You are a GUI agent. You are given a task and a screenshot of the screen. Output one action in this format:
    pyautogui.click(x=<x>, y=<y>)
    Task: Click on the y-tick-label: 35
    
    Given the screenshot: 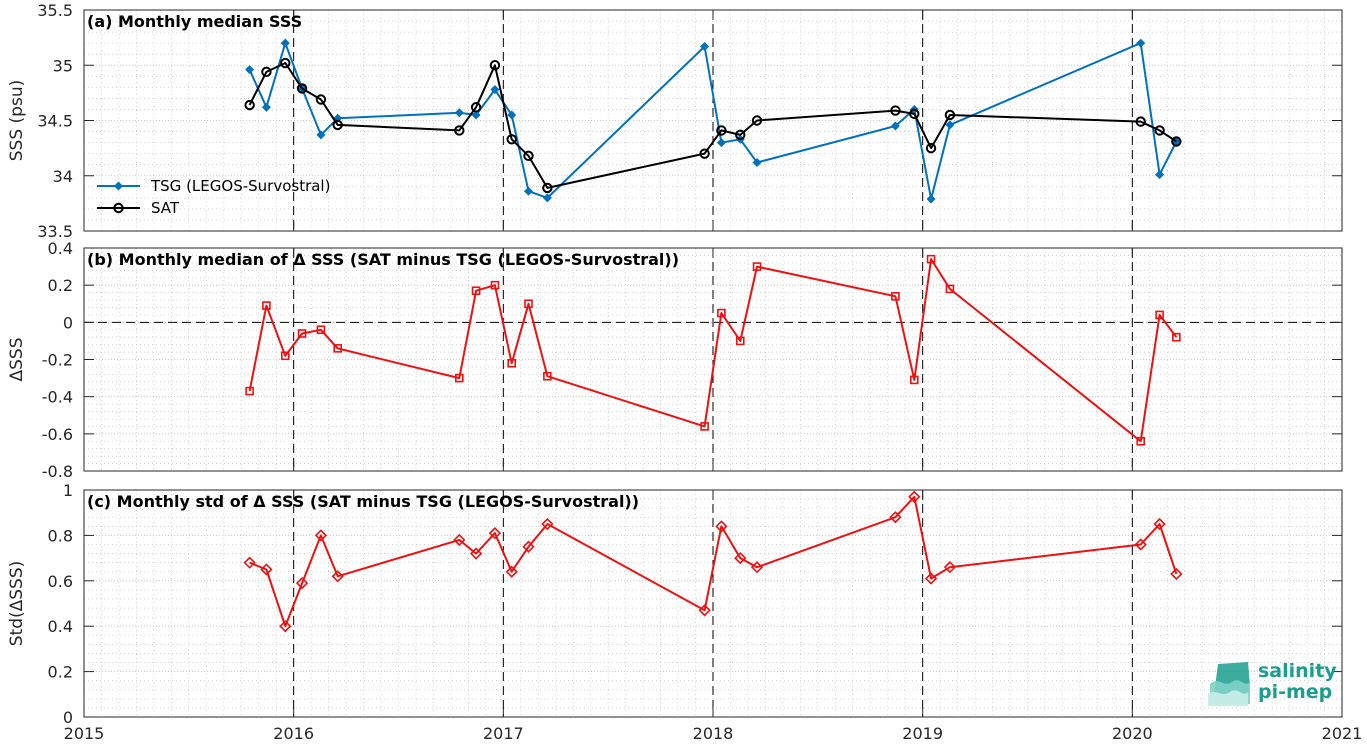 What is the action you would take?
    pyautogui.click(x=63, y=65)
    